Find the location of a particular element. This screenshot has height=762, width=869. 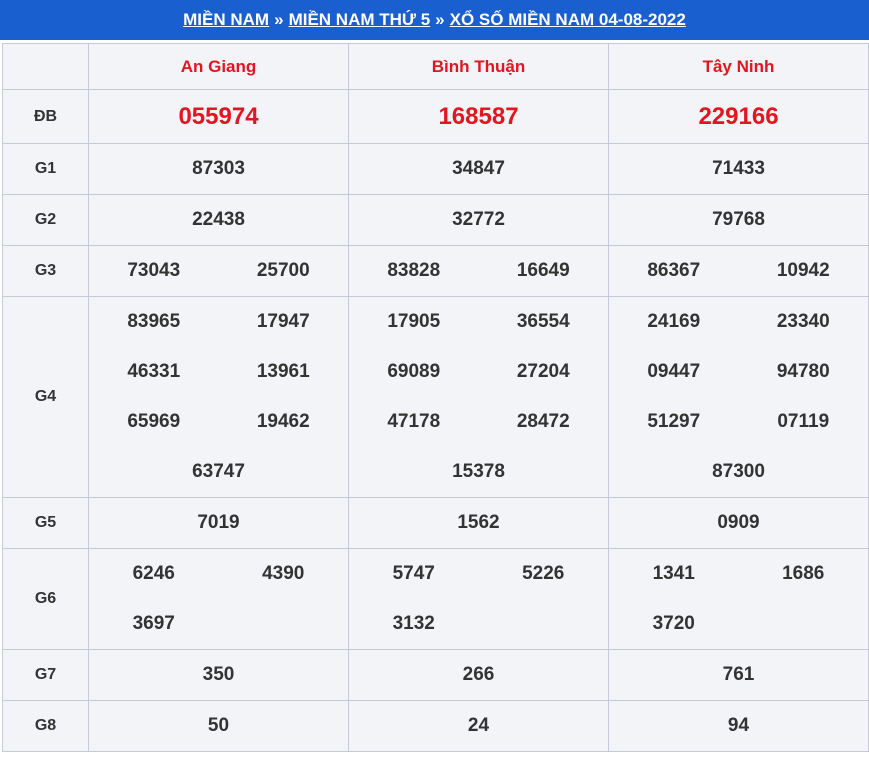

prize-number: 17947 is located at coordinates (283, 321).